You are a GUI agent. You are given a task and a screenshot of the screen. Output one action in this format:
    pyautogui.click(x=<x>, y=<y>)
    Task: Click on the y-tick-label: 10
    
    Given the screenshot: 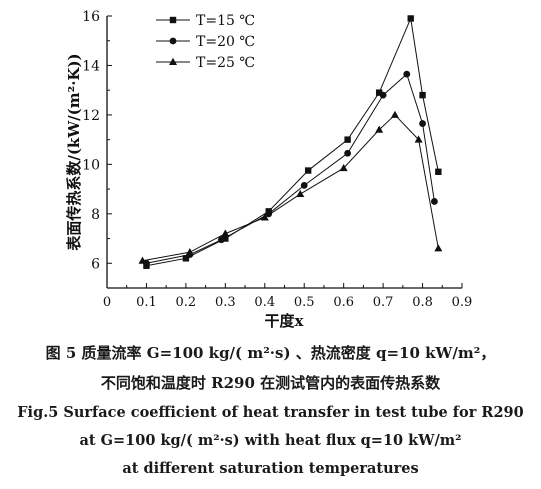 What is the action you would take?
    pyautogui.click(x=91, y=165)
    